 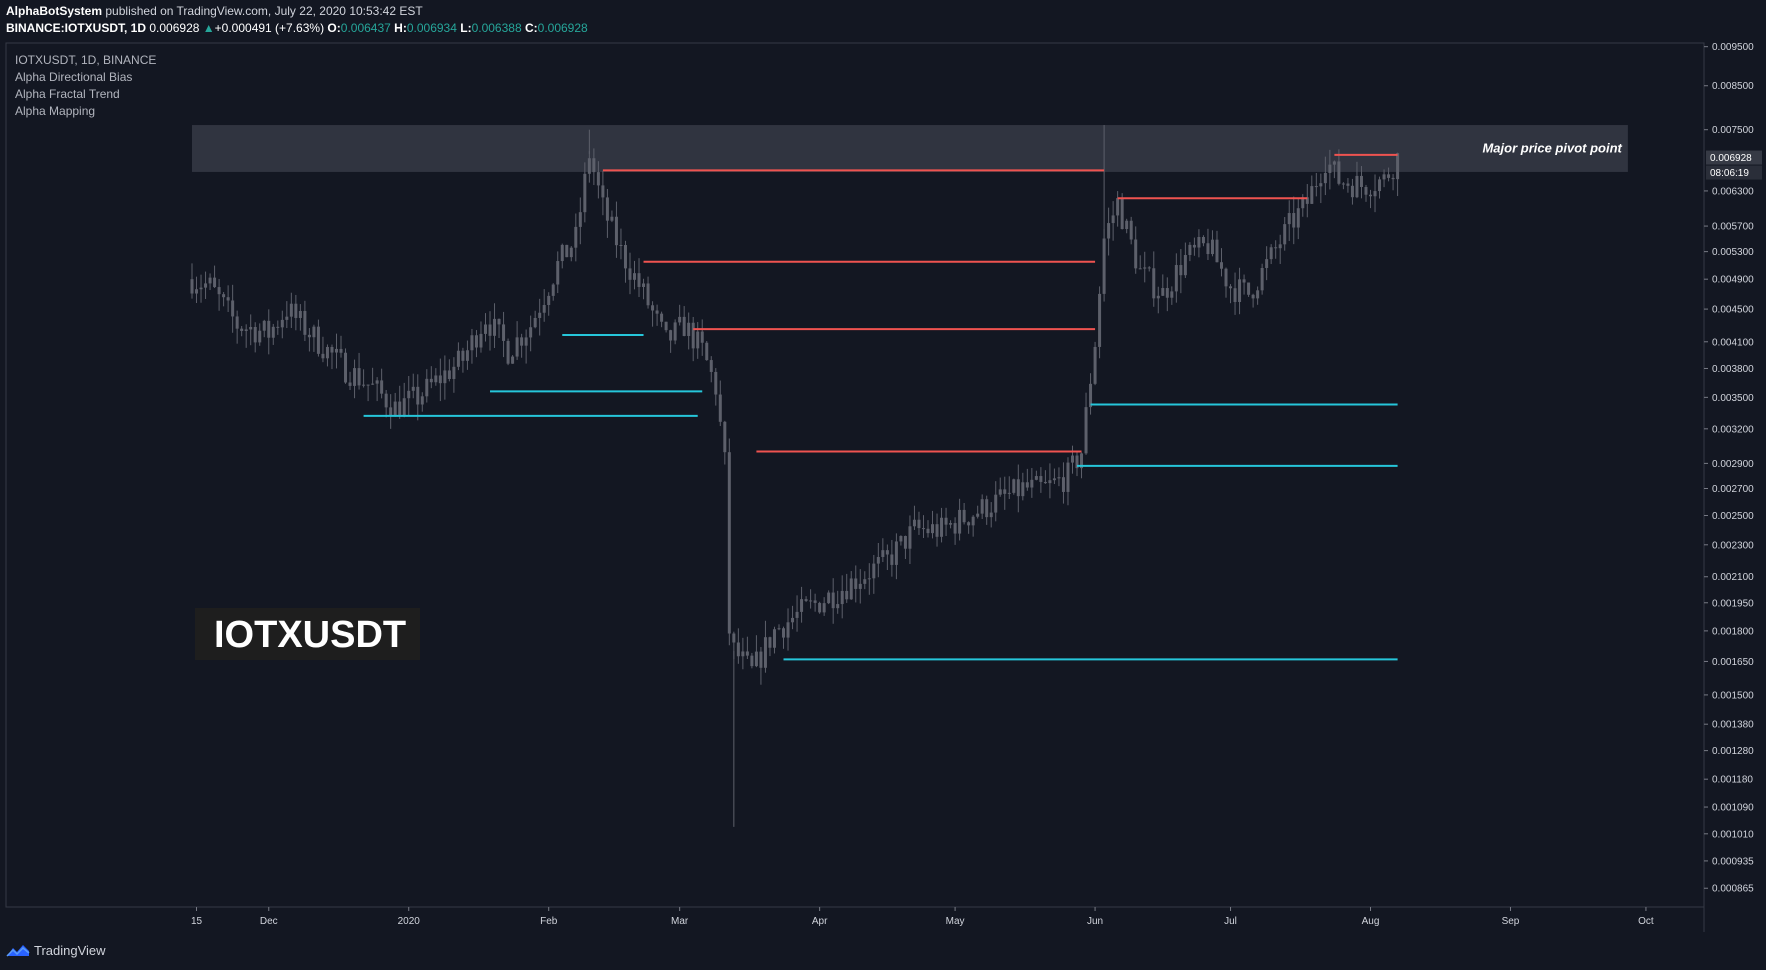 What do you see at coordinates (55, 111) in the screenshot?
I see `legend-alpha-mapping: Alpha Mapping` at bounding box center [55, 111].